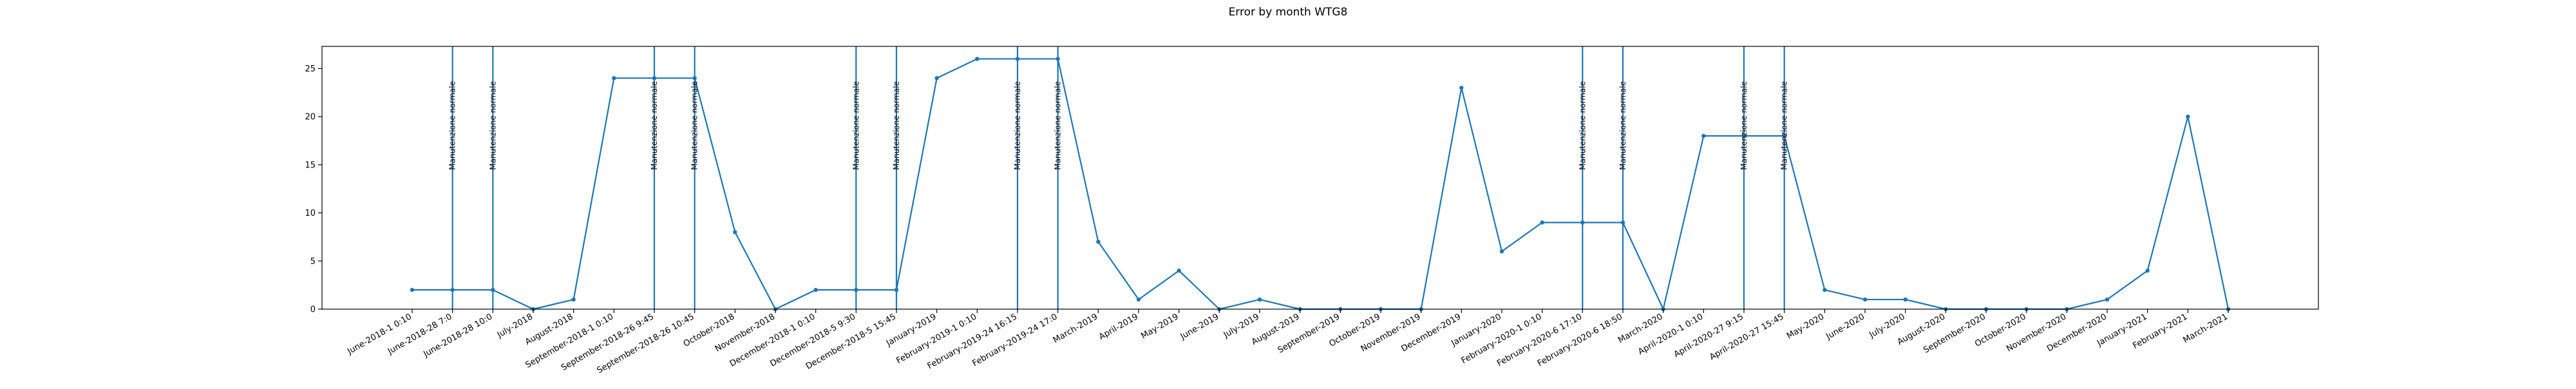 The width and height of the screenshot is (2576, 389). Describe the element at coordinates (1288, 13) in the screenshot. I see `chart-title: Error by month WTG8` at that location.